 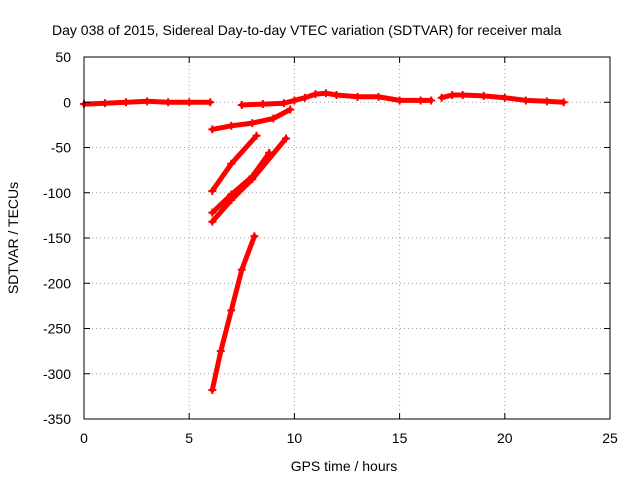 I want to click on x-tick-label: 5, so click(x=189, y=438).